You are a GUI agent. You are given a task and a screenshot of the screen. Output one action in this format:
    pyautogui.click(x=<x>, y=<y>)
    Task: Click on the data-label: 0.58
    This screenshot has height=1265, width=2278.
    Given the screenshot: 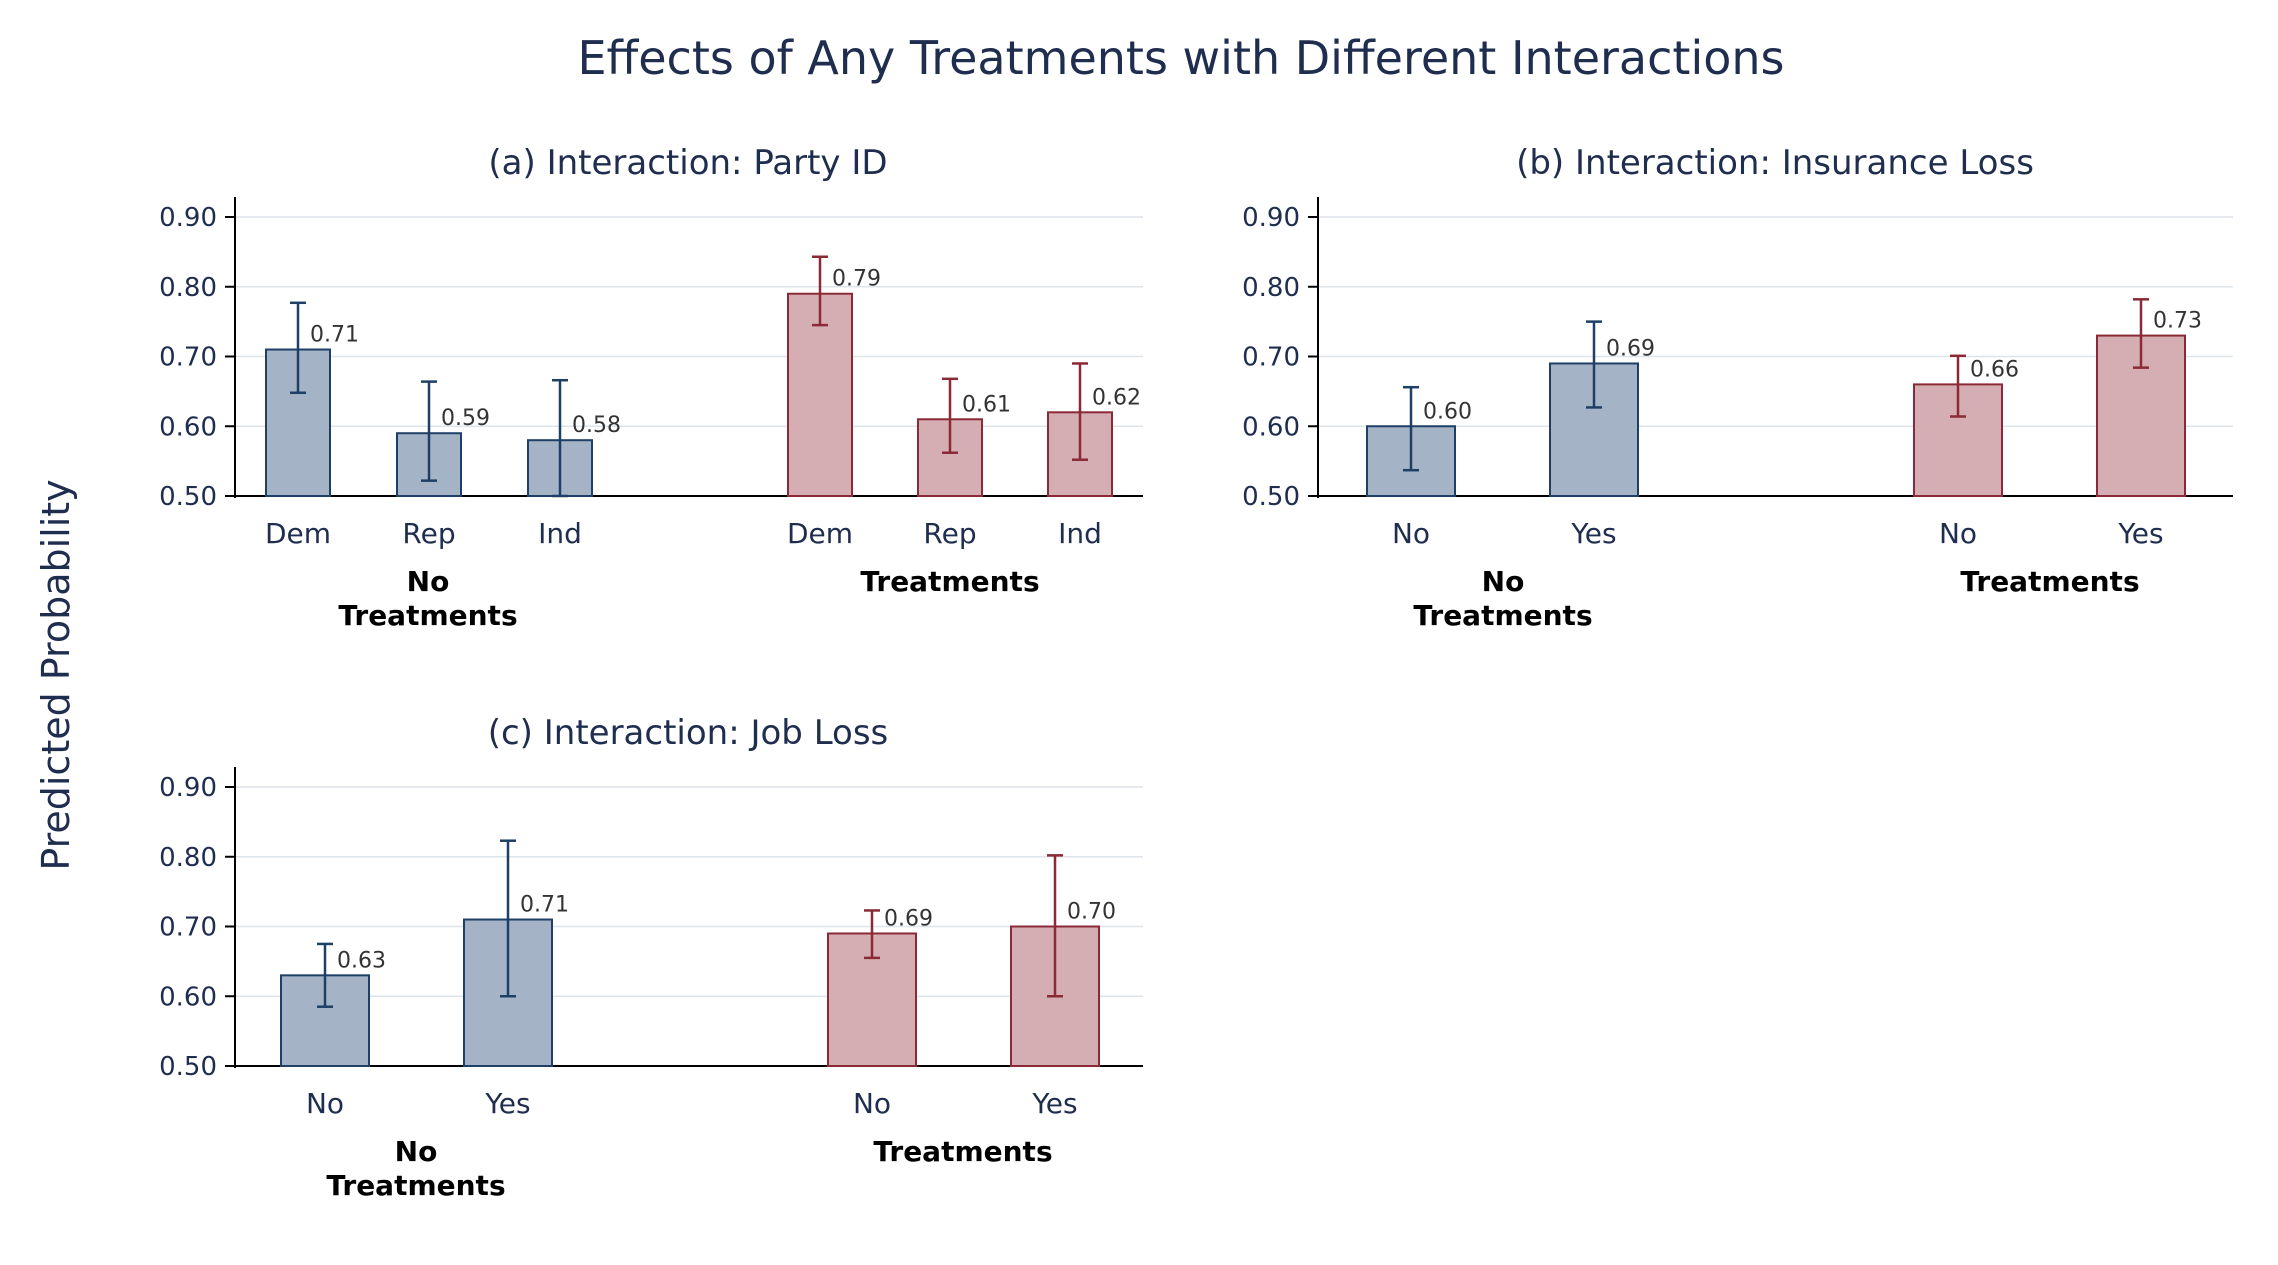 What is the action you would take?
    pyautogui.click(x=596, y=425)
    